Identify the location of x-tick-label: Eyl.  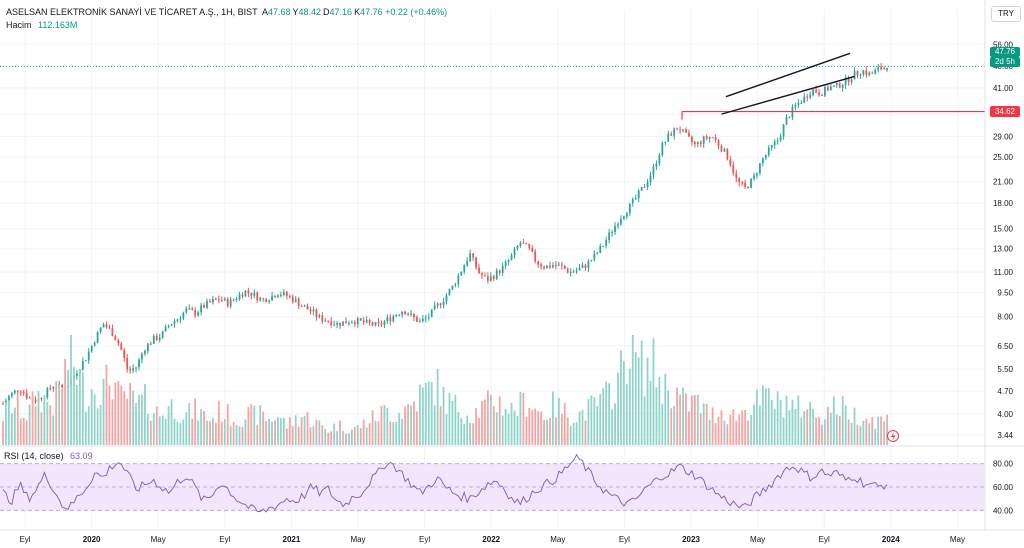
(24, 539).